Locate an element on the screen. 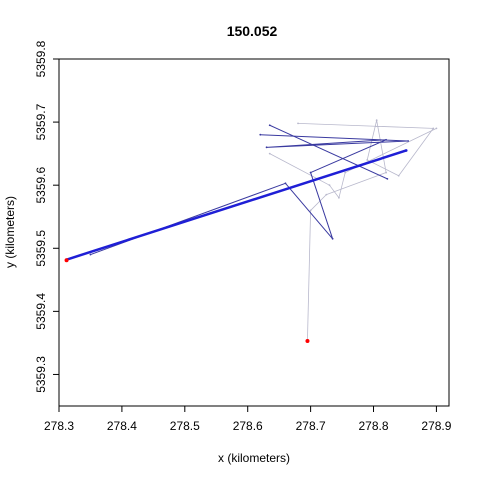 The height and width of the screenshot is (480, 480). x-tick-label: 278.4 is located at coordinates (122, 426).